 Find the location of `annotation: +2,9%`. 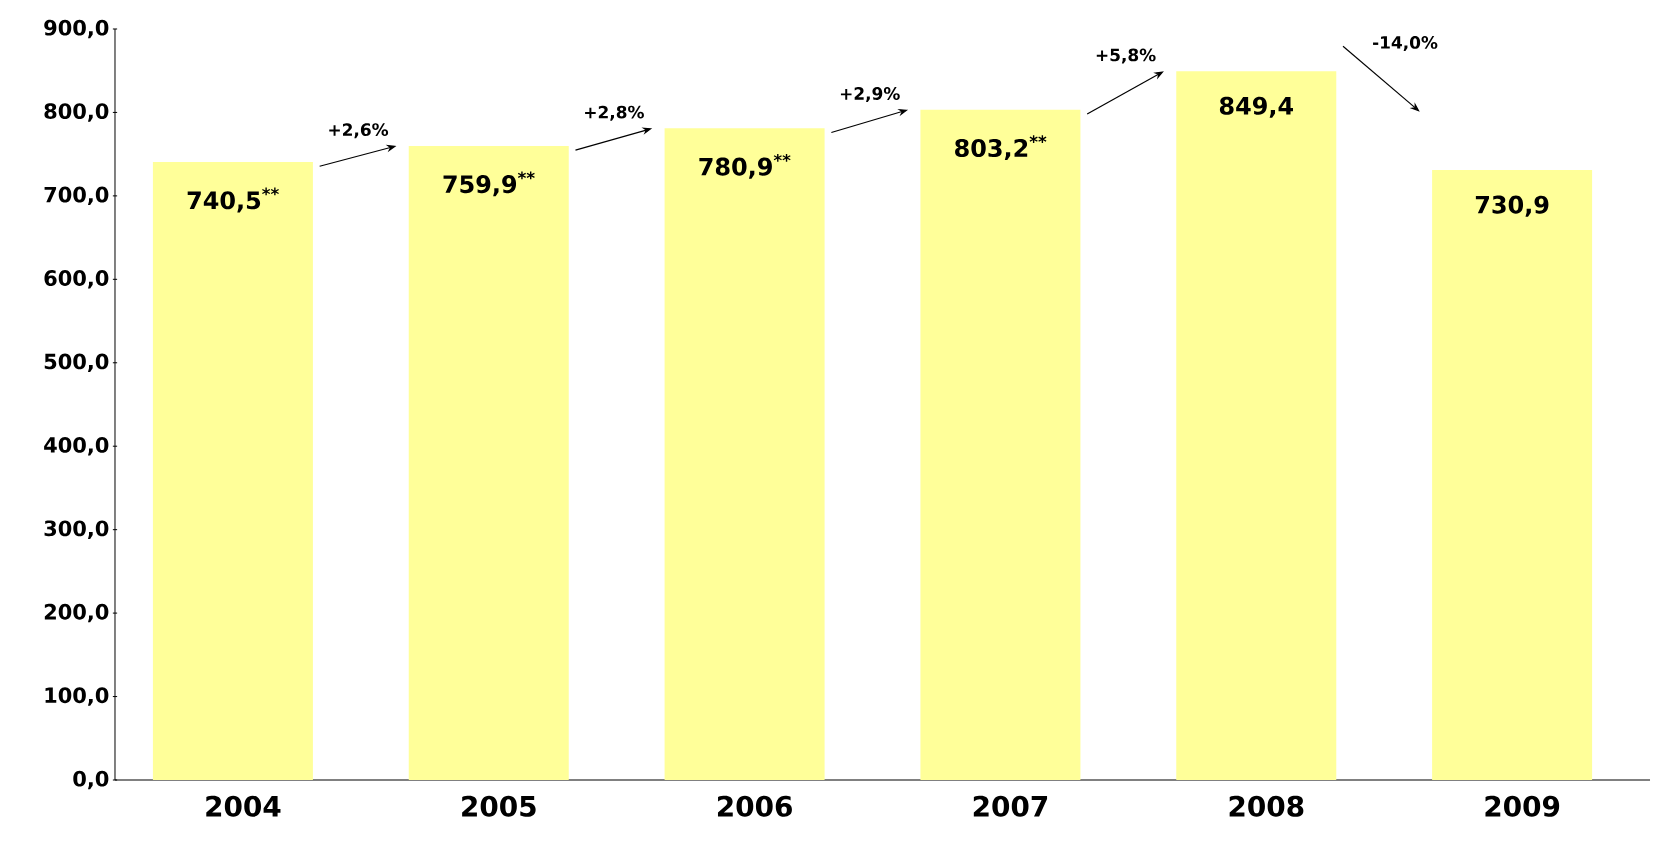

annotation: +2,9% is located at coordinates (870, 95).